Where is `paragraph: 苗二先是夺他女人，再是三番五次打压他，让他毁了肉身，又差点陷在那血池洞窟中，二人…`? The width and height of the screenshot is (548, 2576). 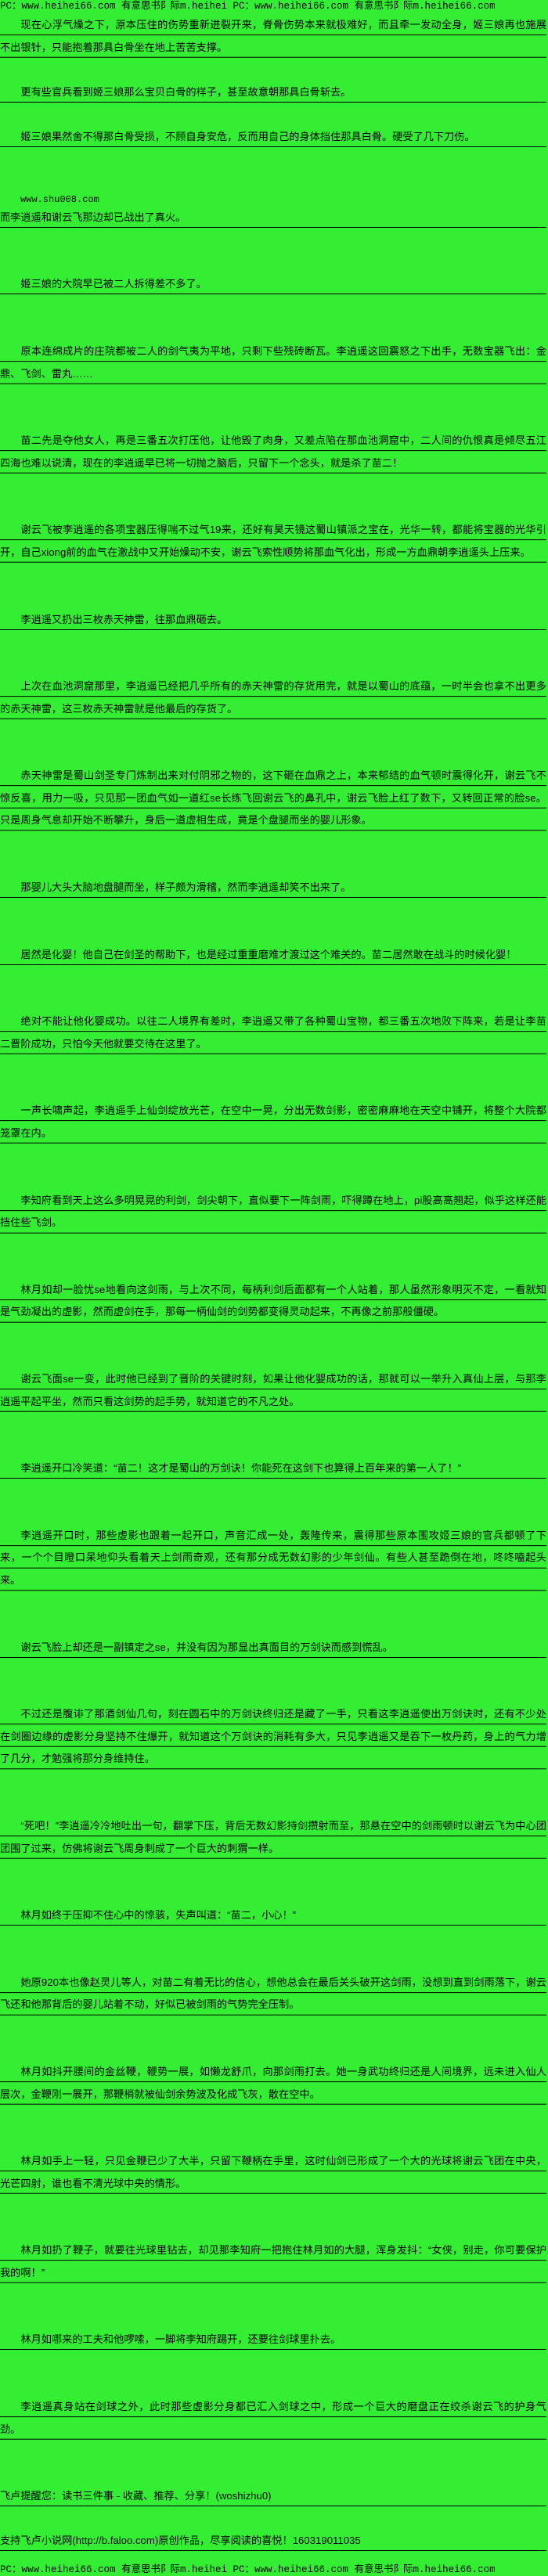
paragraph: 苗二先是夺他女人，再是三番五次打压他，让他毁了肉身，又差点陷在那血池洞窟中，二人… is located at coordinates (273, 452).